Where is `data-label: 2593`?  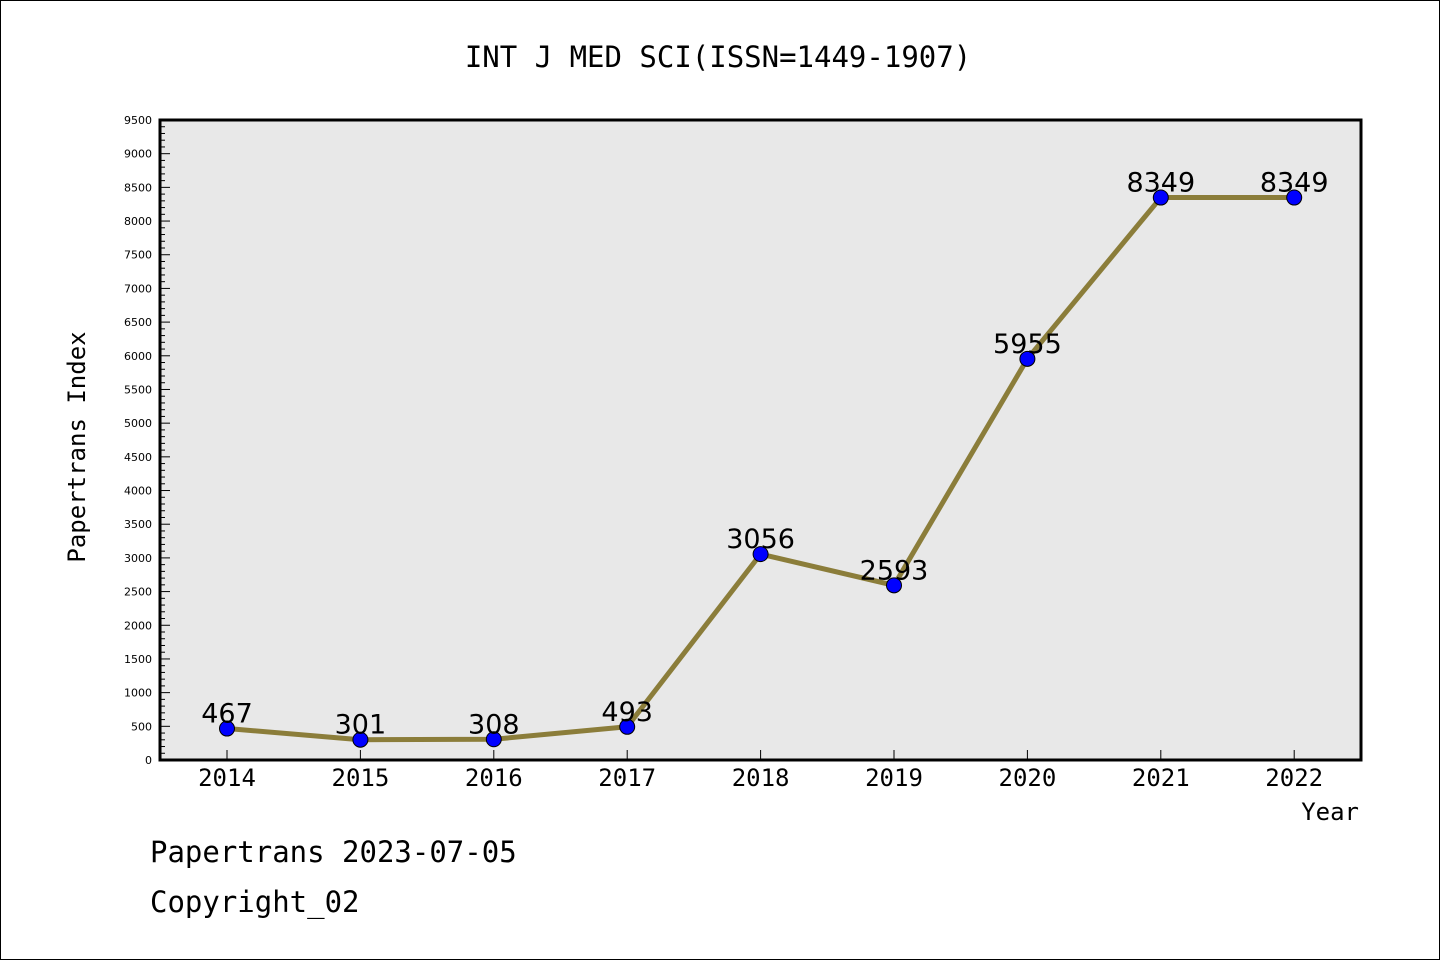 data-label: 2593 is located at coordinates (894, 570).